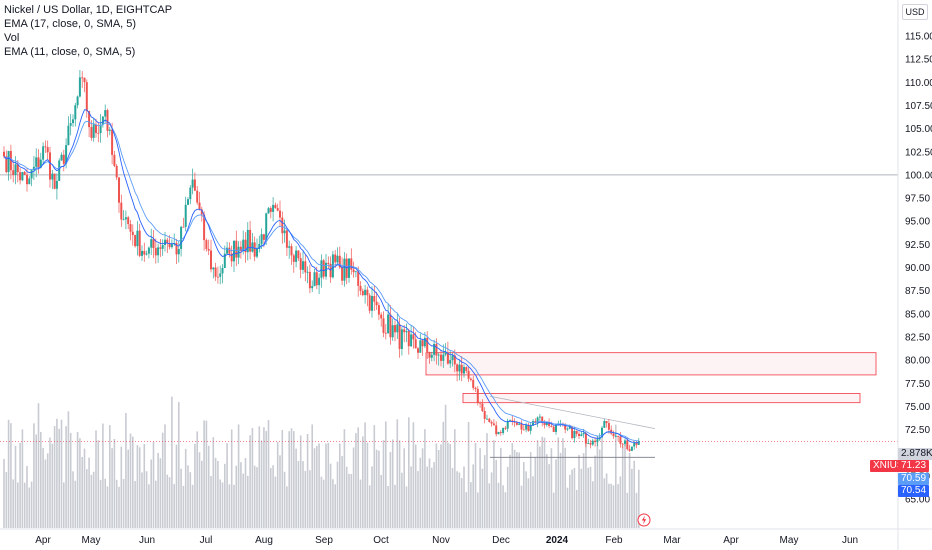 This screenshot has width=932, height=550. Describe the element at coordinates (850, 540) in the screenshot. I see `time-tick-label: Jun` at that location.